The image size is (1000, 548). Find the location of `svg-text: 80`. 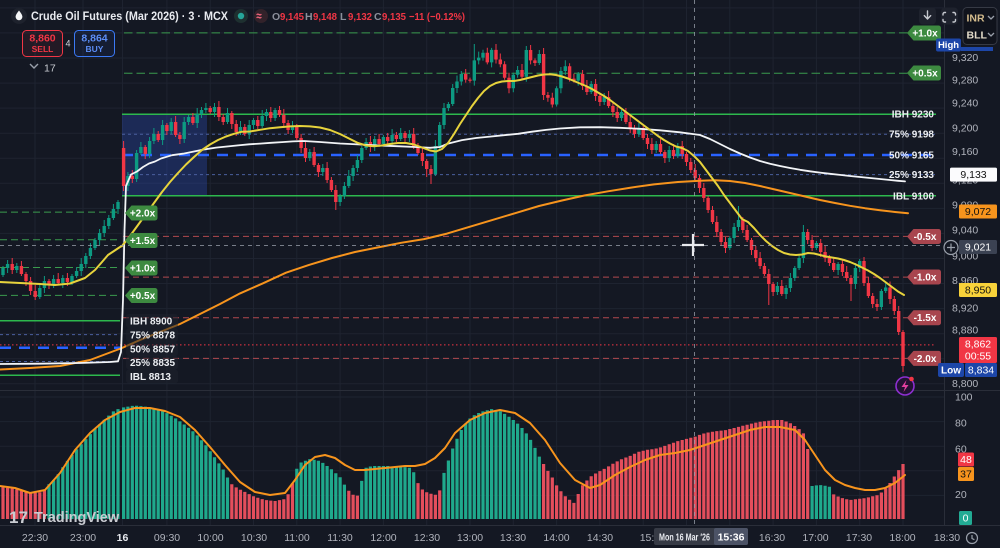

svg-text: 80 is located at coordinates (961, 424).